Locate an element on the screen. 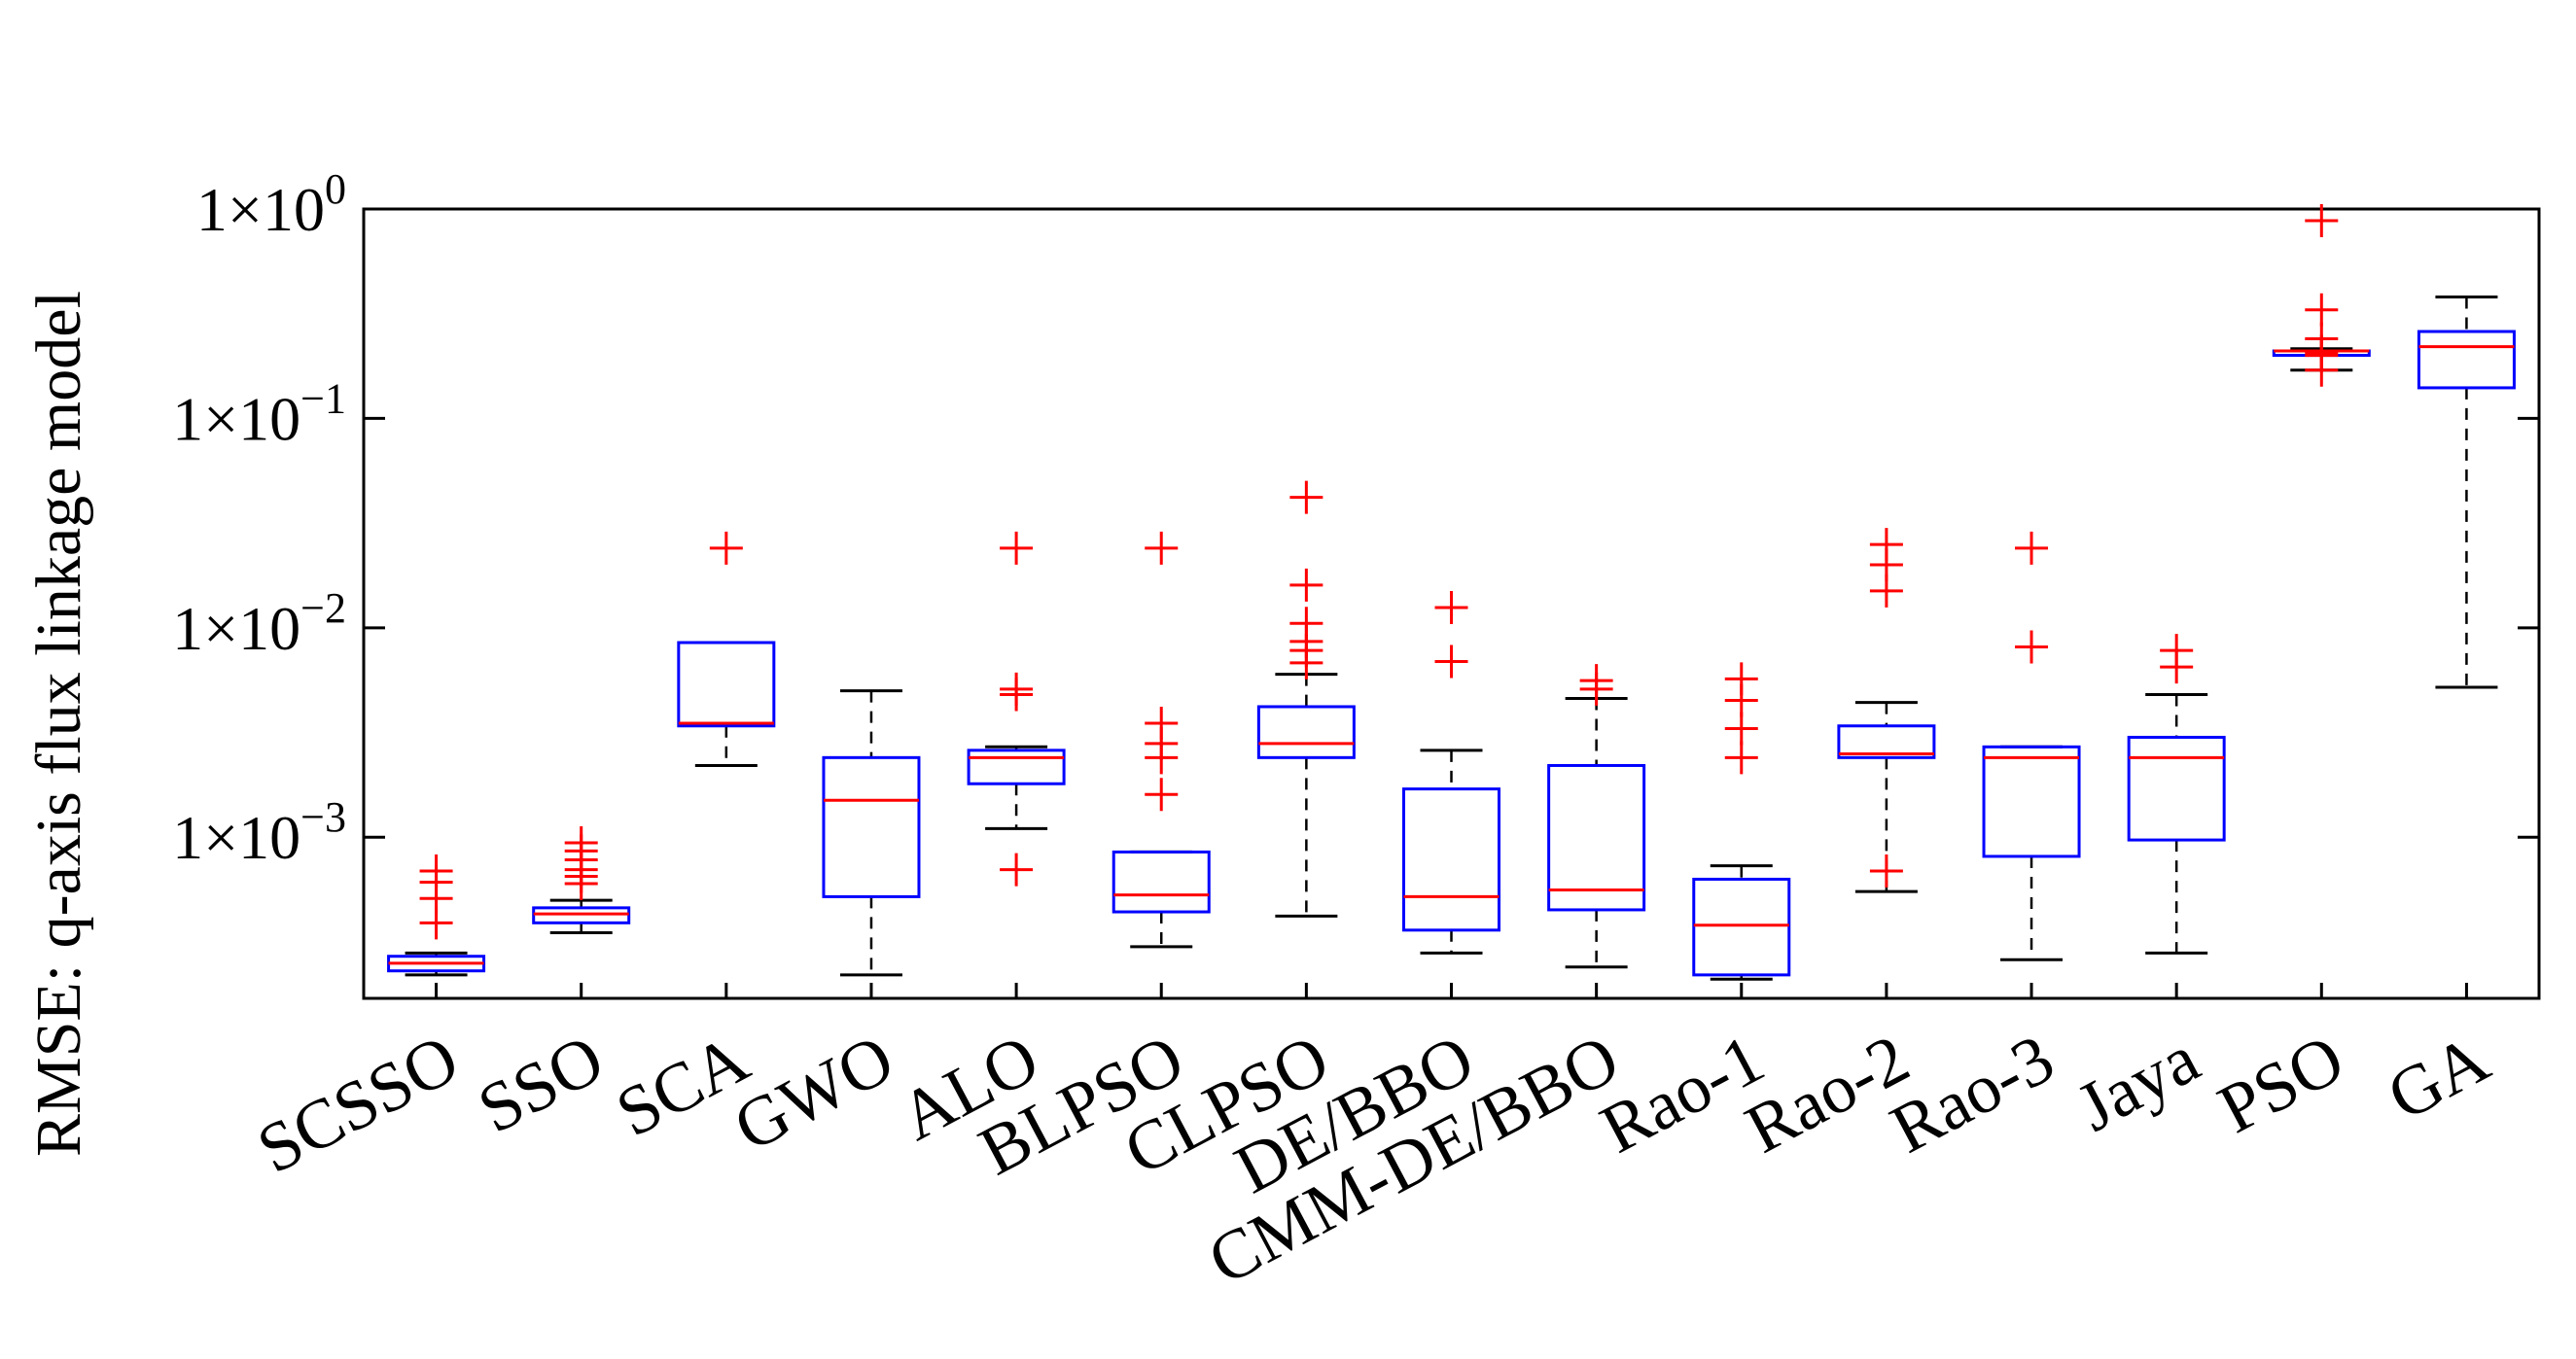 This screenshot has height=1359, width=2576. box-gwo is located at coordinates (872, 833).